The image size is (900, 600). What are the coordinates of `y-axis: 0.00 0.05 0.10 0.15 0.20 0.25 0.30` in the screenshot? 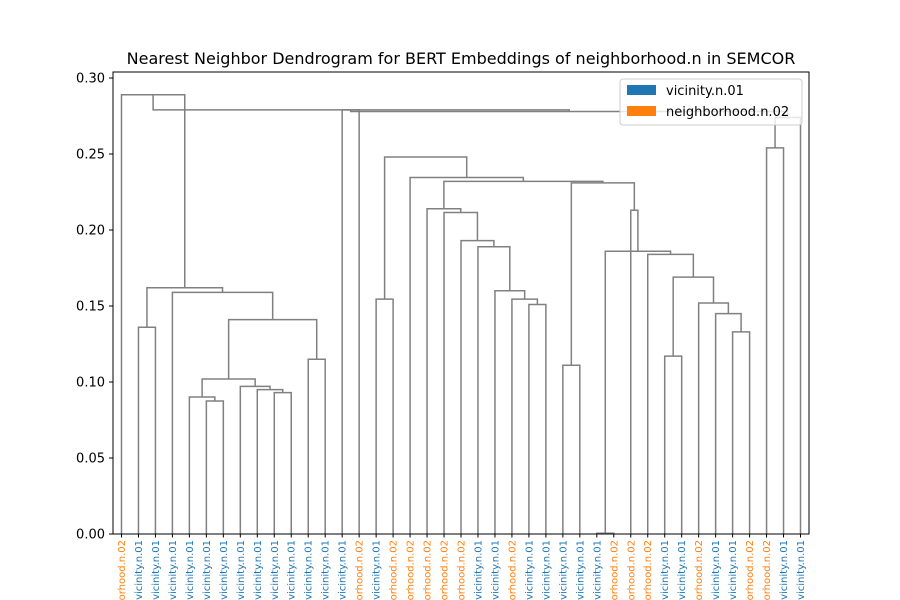 It's located at (94, 307).